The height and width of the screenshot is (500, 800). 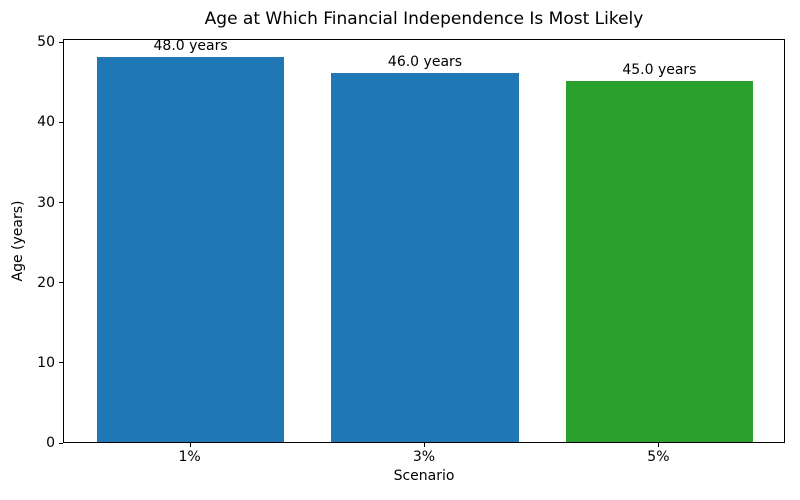 I want to click on y-tick-label: 10, so click(x=46, y=362).